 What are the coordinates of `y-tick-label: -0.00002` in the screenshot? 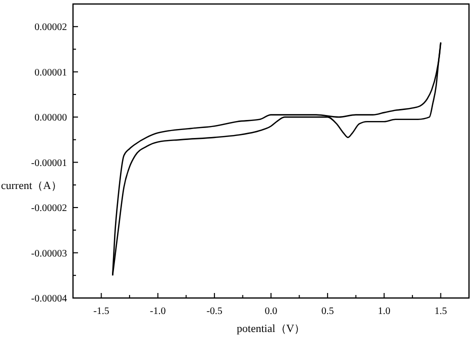 It's located at (49, 208).